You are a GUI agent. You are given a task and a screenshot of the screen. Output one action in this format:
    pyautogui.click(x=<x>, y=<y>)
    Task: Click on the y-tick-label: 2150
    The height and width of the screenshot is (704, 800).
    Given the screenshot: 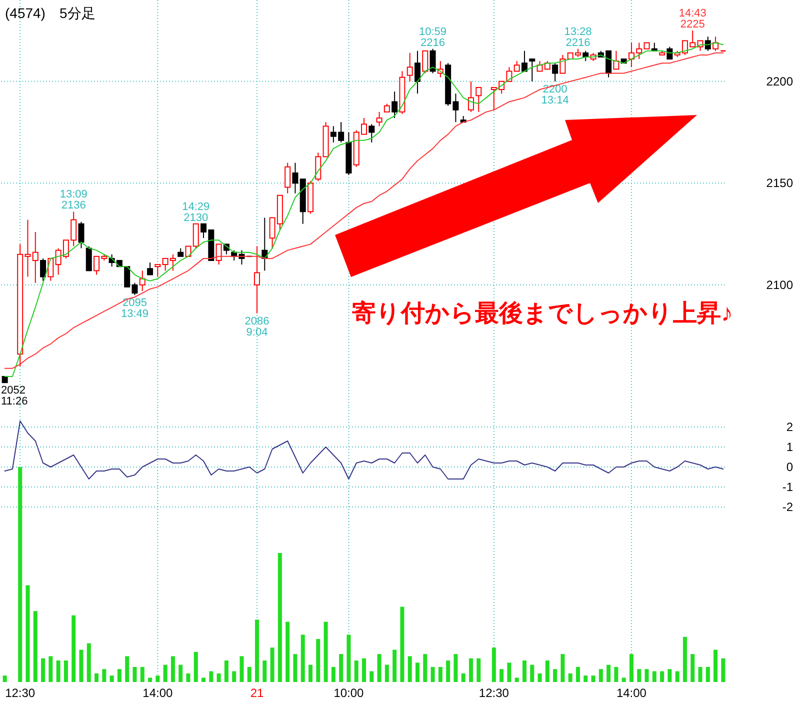 What is the action you would take?
    pyautogui.click(x=780, y=183)
    